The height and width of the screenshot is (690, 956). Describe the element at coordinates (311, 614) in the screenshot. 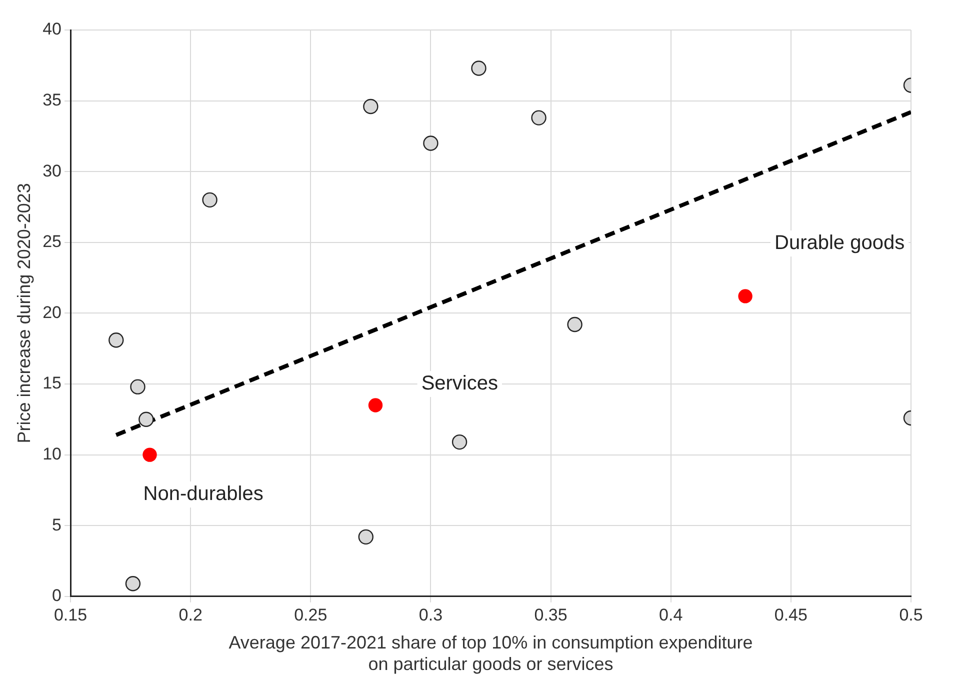

I see `x-tick-label: 0.25` at that location.